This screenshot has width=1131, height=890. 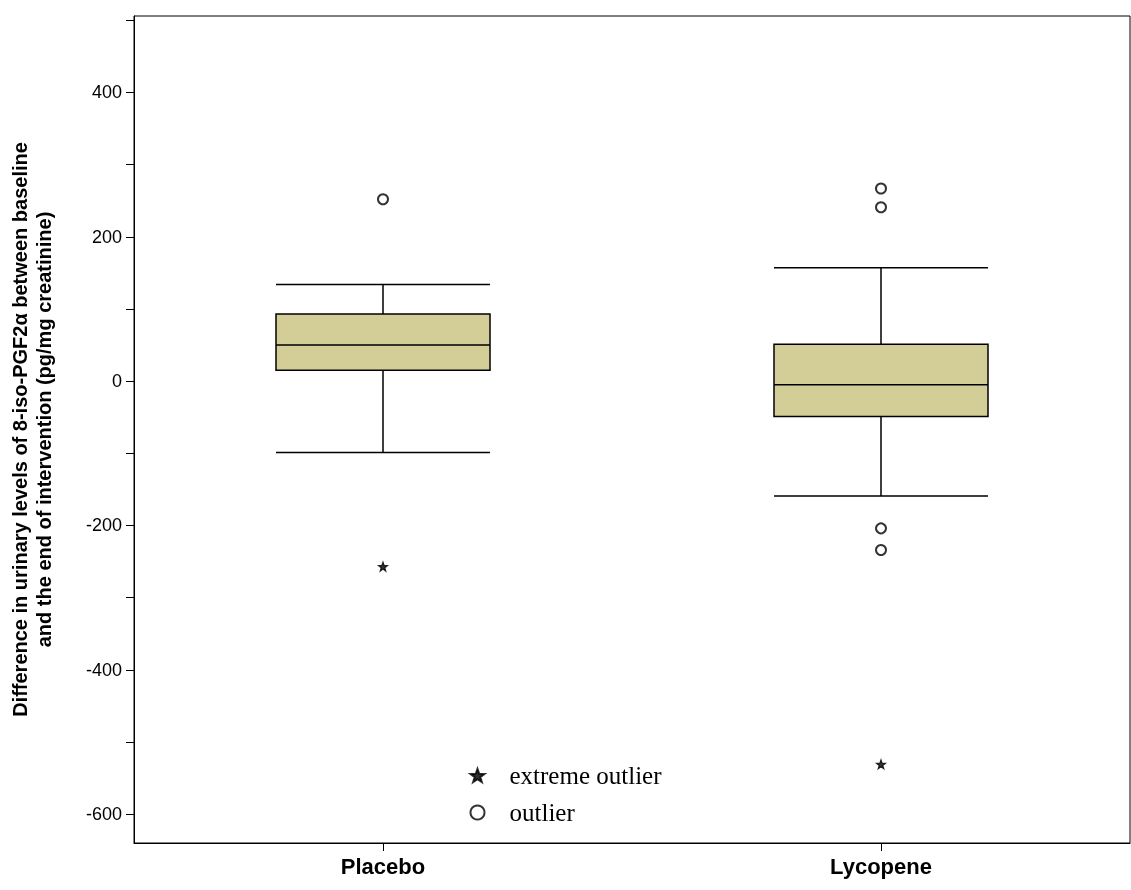 I want to click on legend-label: extreme outlier, so click(x=586, y=775).